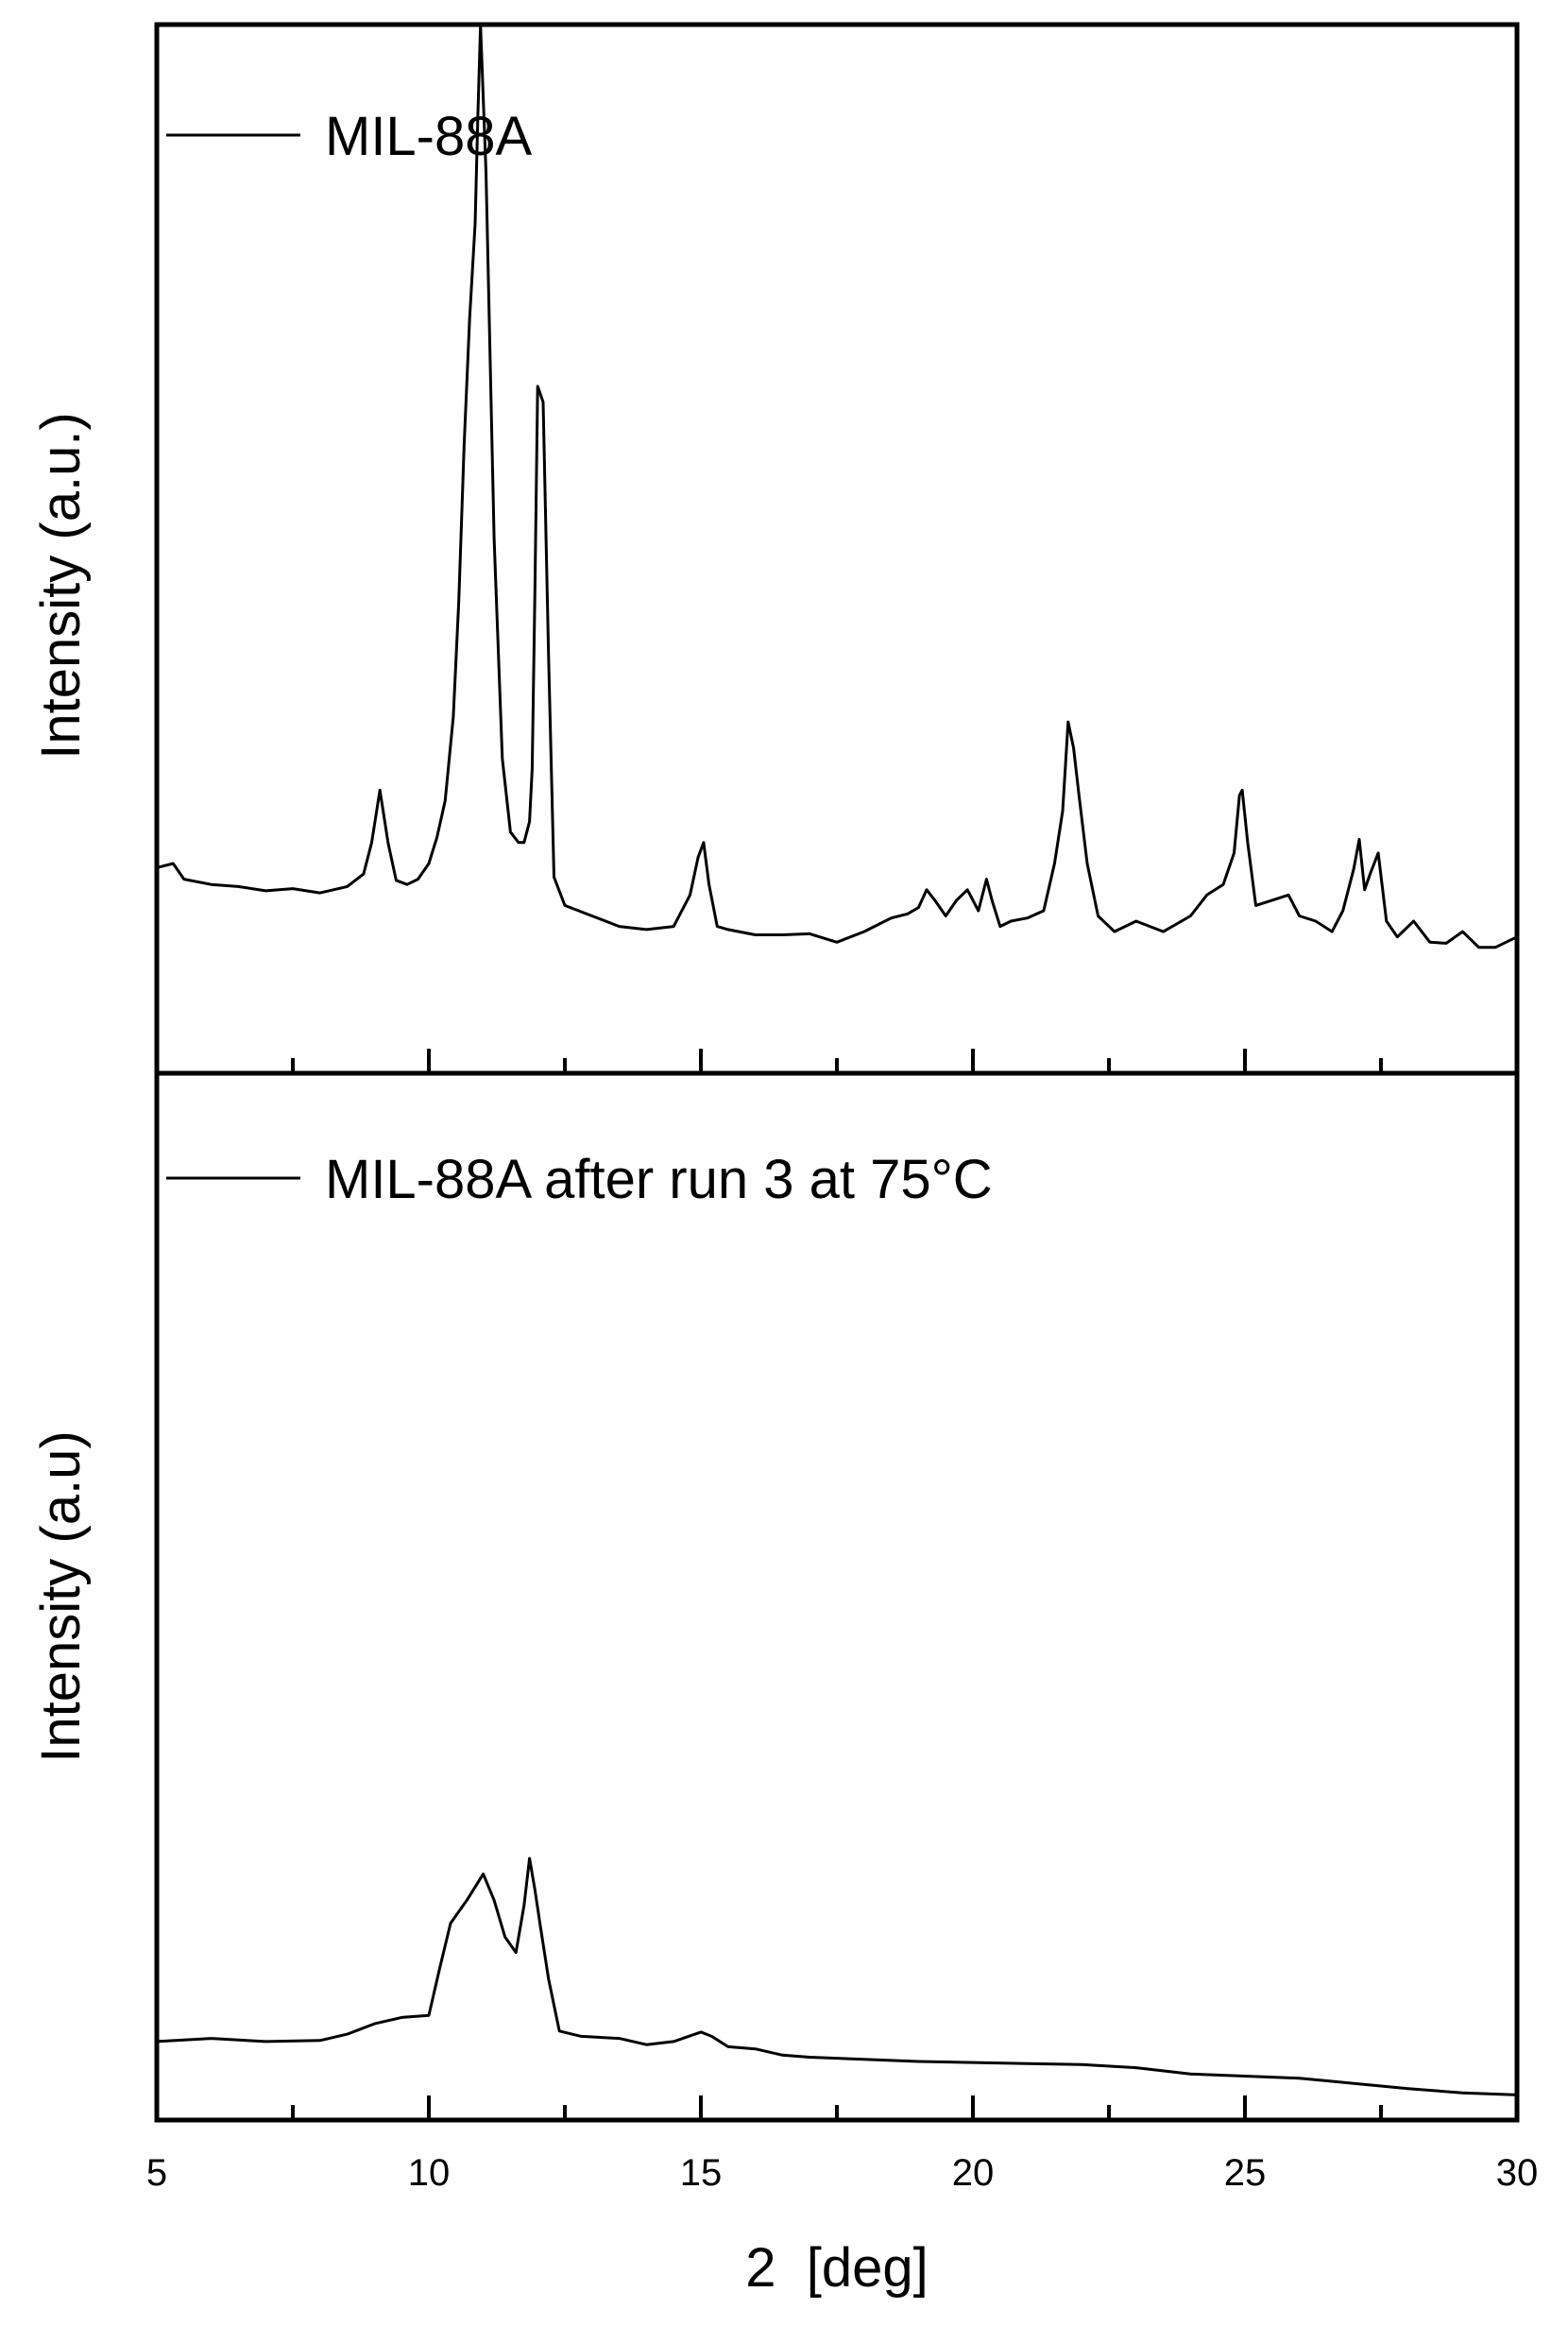 This screenshot has width=1568, height=2326. I want to click on x-tick-label-30: 30, so click(1517, 2173).